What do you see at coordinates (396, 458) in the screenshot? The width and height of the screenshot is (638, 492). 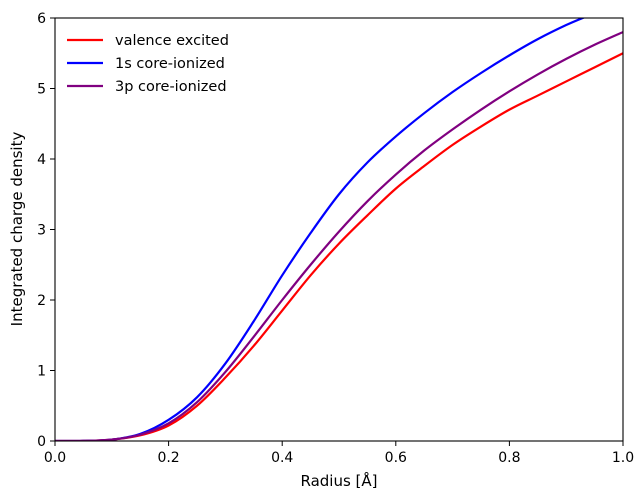 I see `x-tick-label: 0.6` at bounding box center [396, 458].